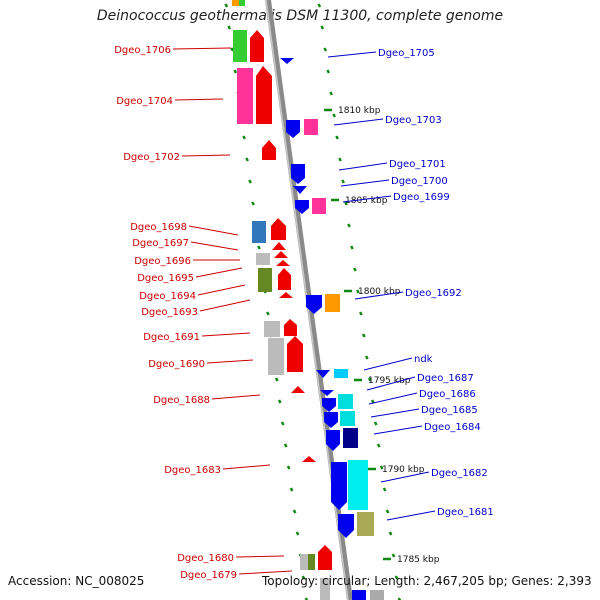  What do you see at coordinates (403, 470) in the screenshot?
I see `scale-label: 1790 kbp` at bounding box center [403, 470].